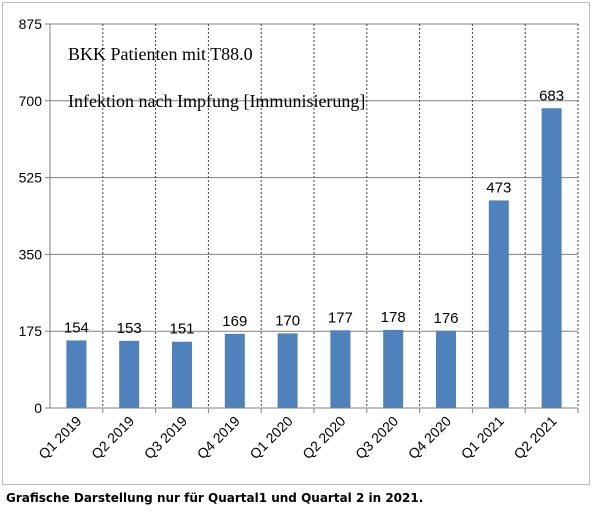 The image size is (596, 514). I want to click on x-tick-label: Q1 2020, so click(270, 437).